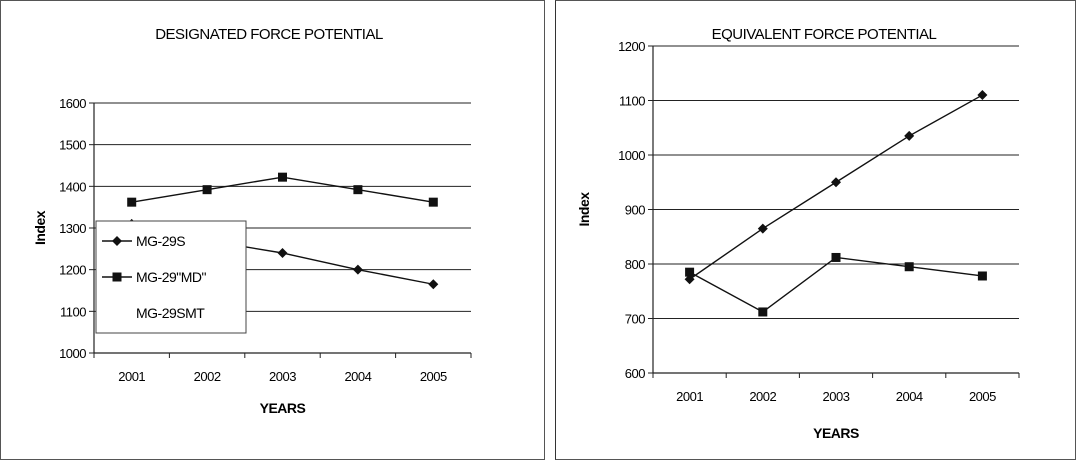 The width and height of the screenshot is (1078, 467). I want to click on y-tick-label: 1600, so click(72, 103).